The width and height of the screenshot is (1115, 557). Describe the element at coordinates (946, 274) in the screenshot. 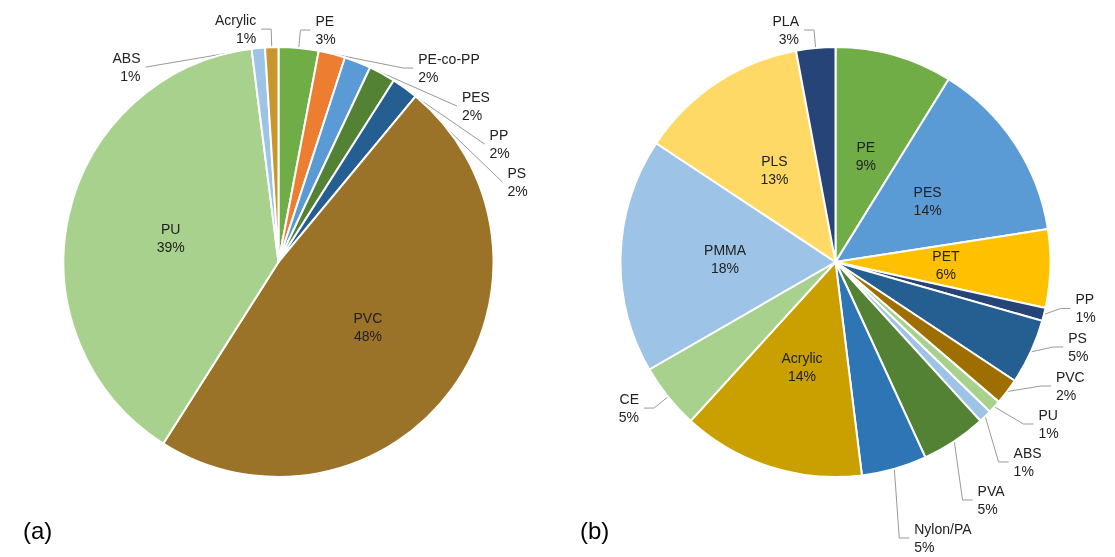

I see `data-label: 6%` at that location.